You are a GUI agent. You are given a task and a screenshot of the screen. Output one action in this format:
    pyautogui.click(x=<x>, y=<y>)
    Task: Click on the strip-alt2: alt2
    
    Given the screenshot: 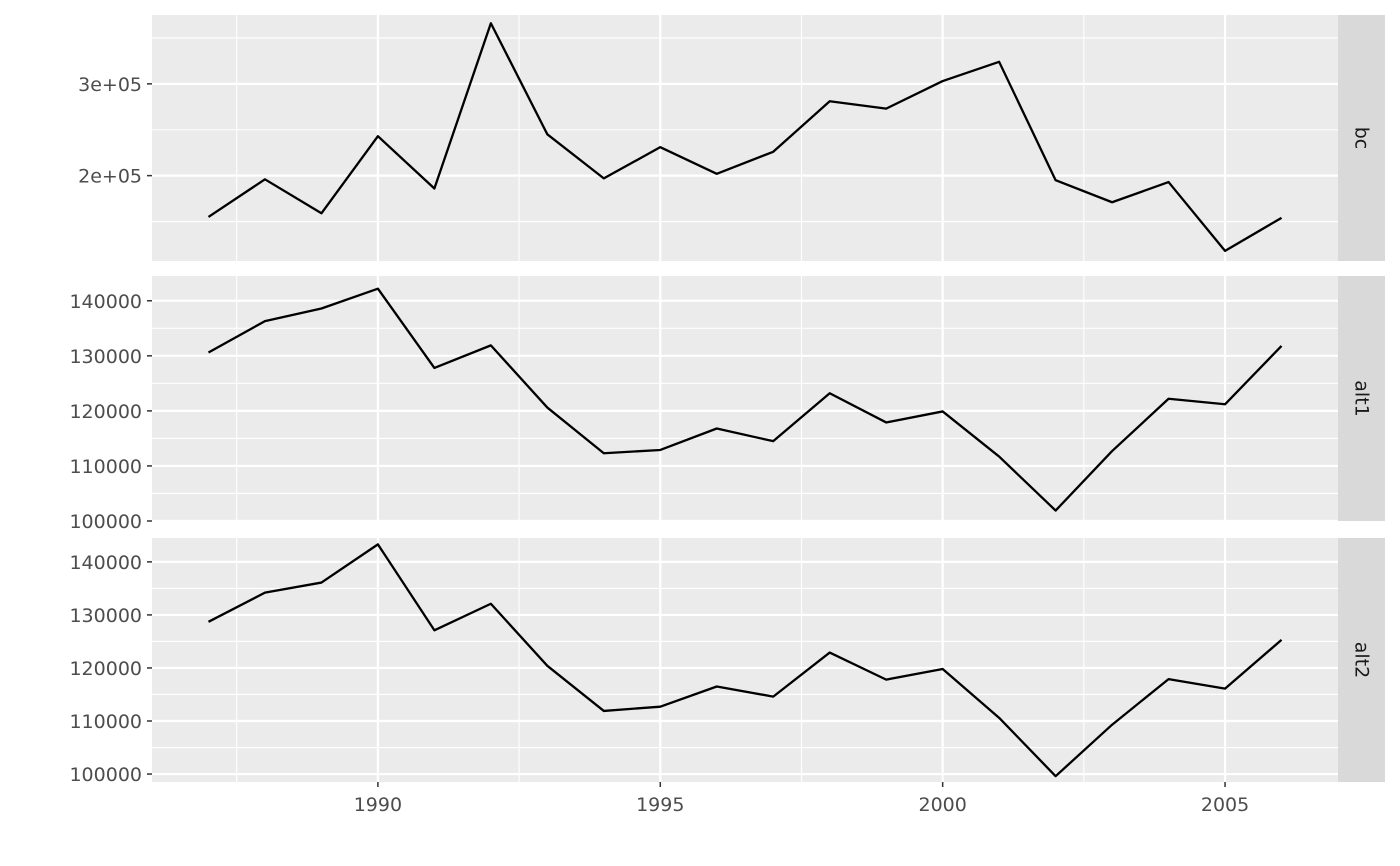 What is the action you would take?
    pyautogui.click(x=1361, y=660)
    